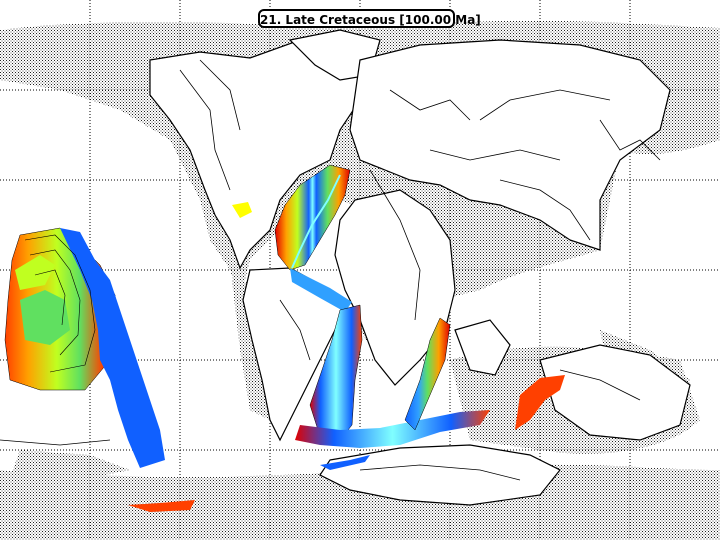 This screenshot has height=540, width=720. Describe the element at coordinates (440, 475) in the screenshot. I see `antarctica` at that location.